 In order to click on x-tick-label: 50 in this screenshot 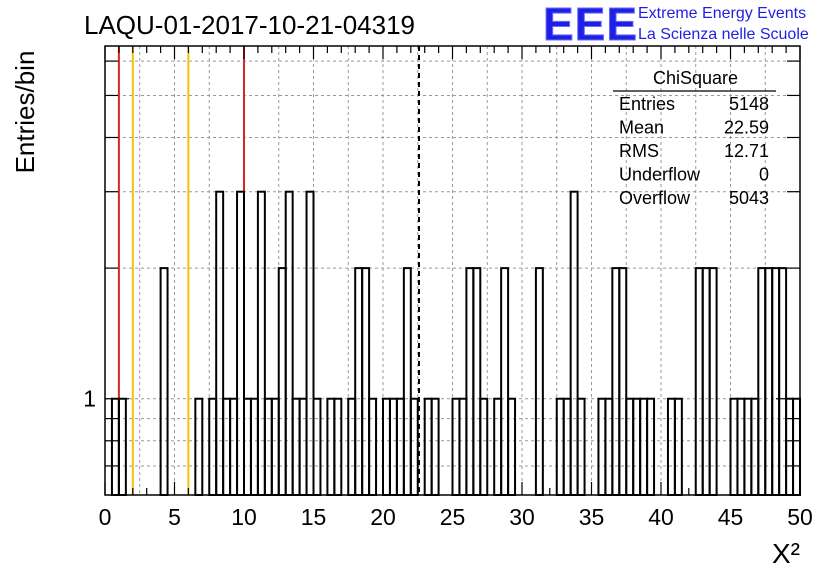, I will do `click(800, 517)`.